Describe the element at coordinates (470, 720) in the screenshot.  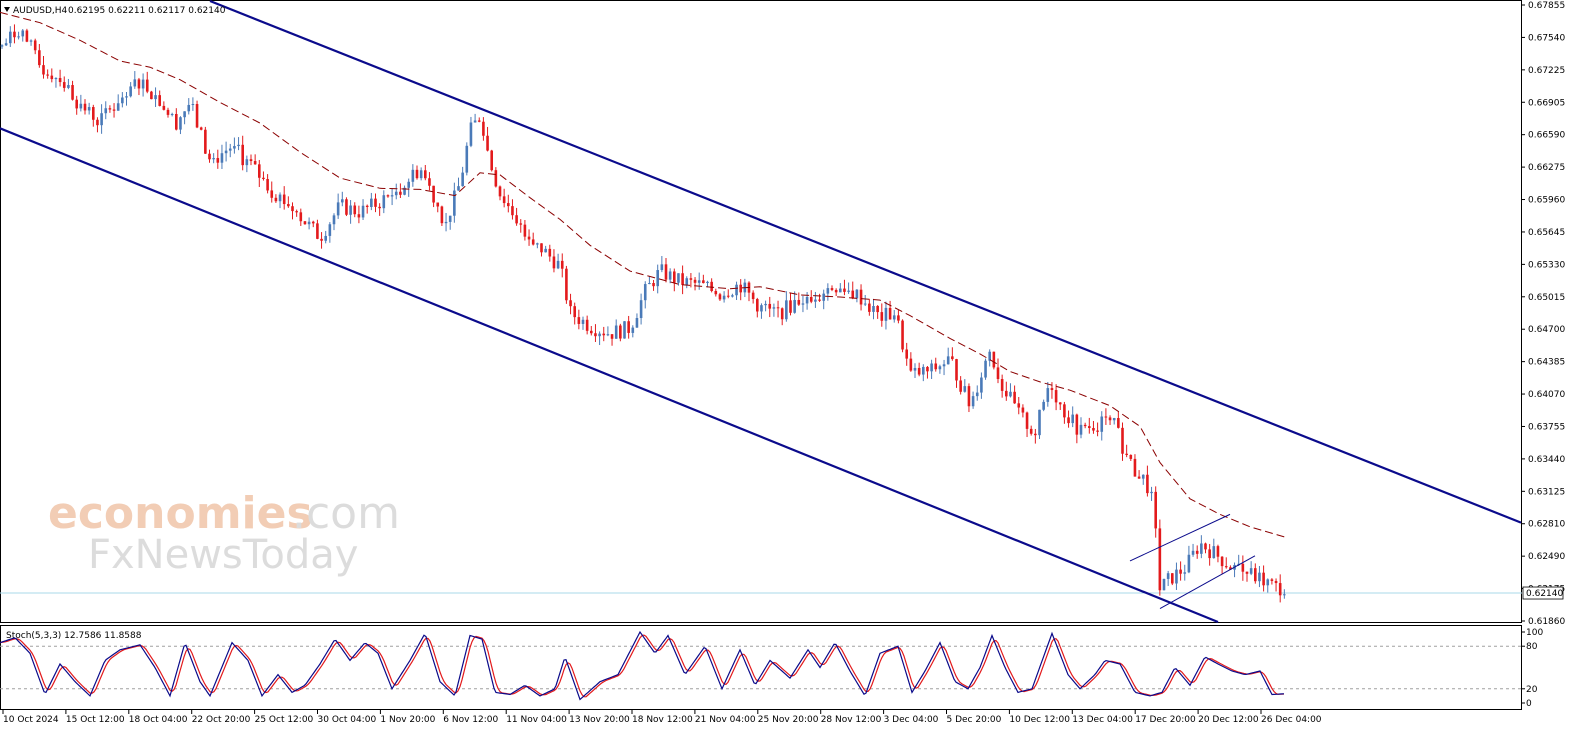
I see `time-tick-label: 6 Nov 12:00` at that location.